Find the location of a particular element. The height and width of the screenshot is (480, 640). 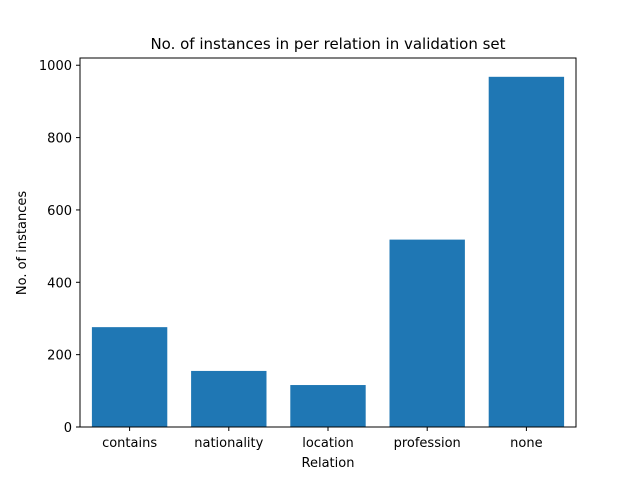

bar-location is located at coordinates (328, 406).